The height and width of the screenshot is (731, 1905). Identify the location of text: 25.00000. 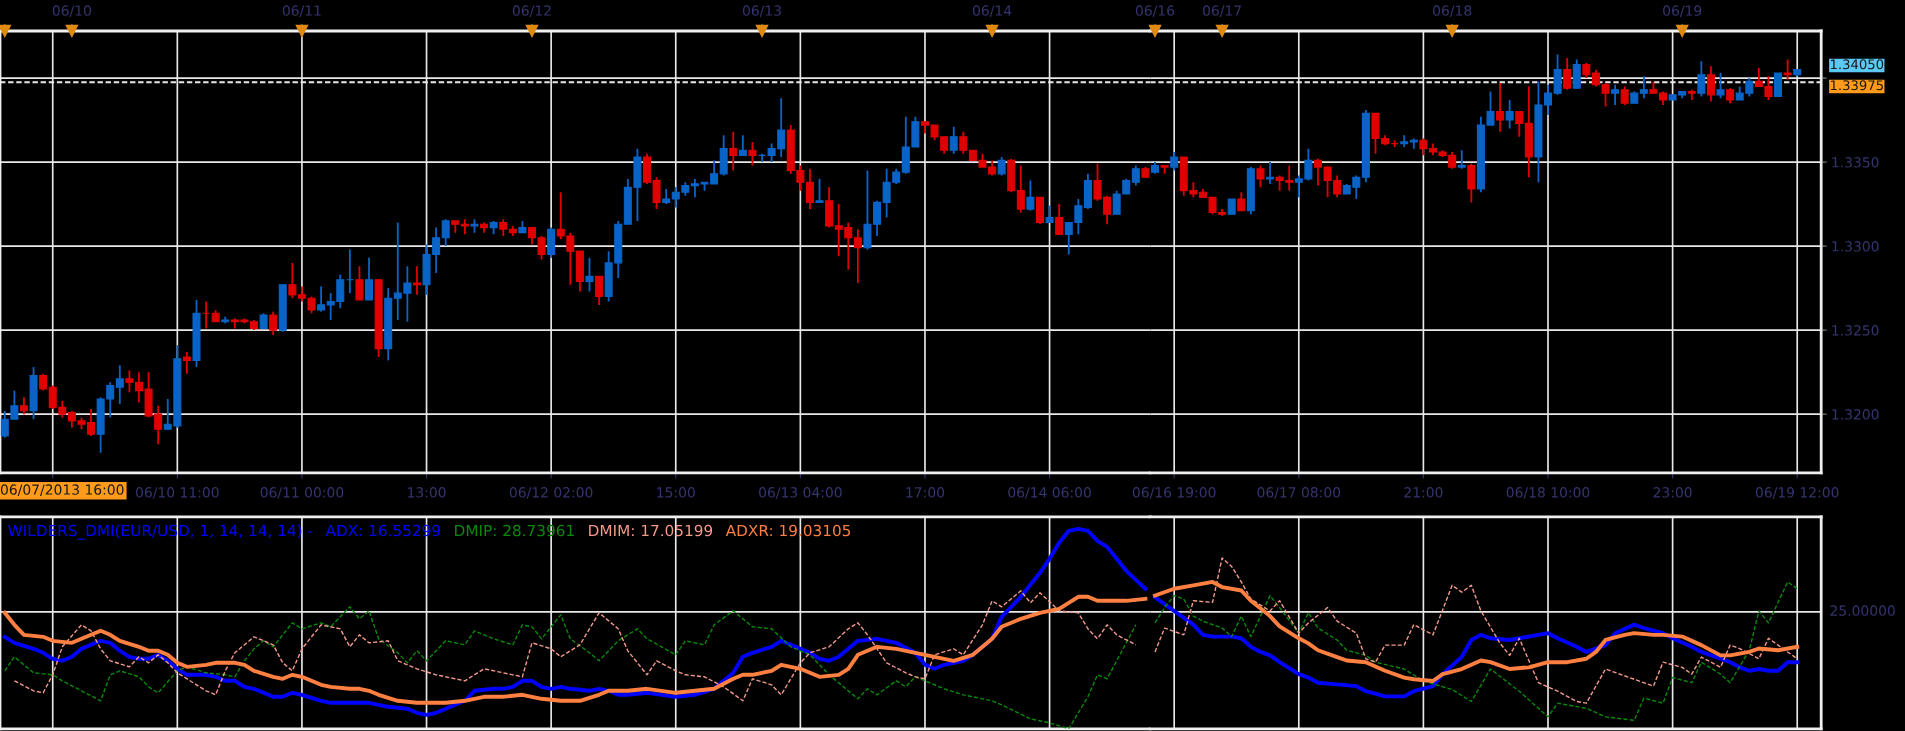
(1862, 610).